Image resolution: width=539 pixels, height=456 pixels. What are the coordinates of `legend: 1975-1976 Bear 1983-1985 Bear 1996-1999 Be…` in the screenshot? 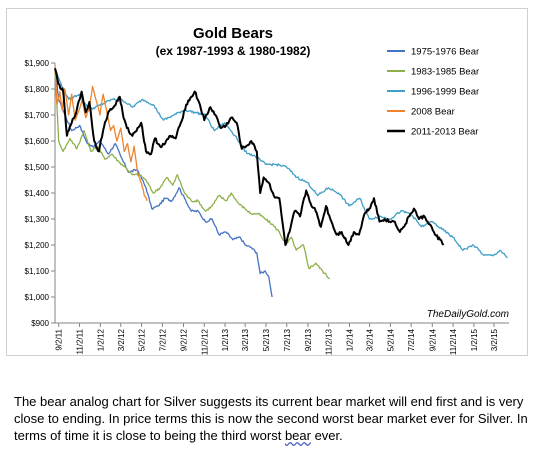 It's located at (433, 92).